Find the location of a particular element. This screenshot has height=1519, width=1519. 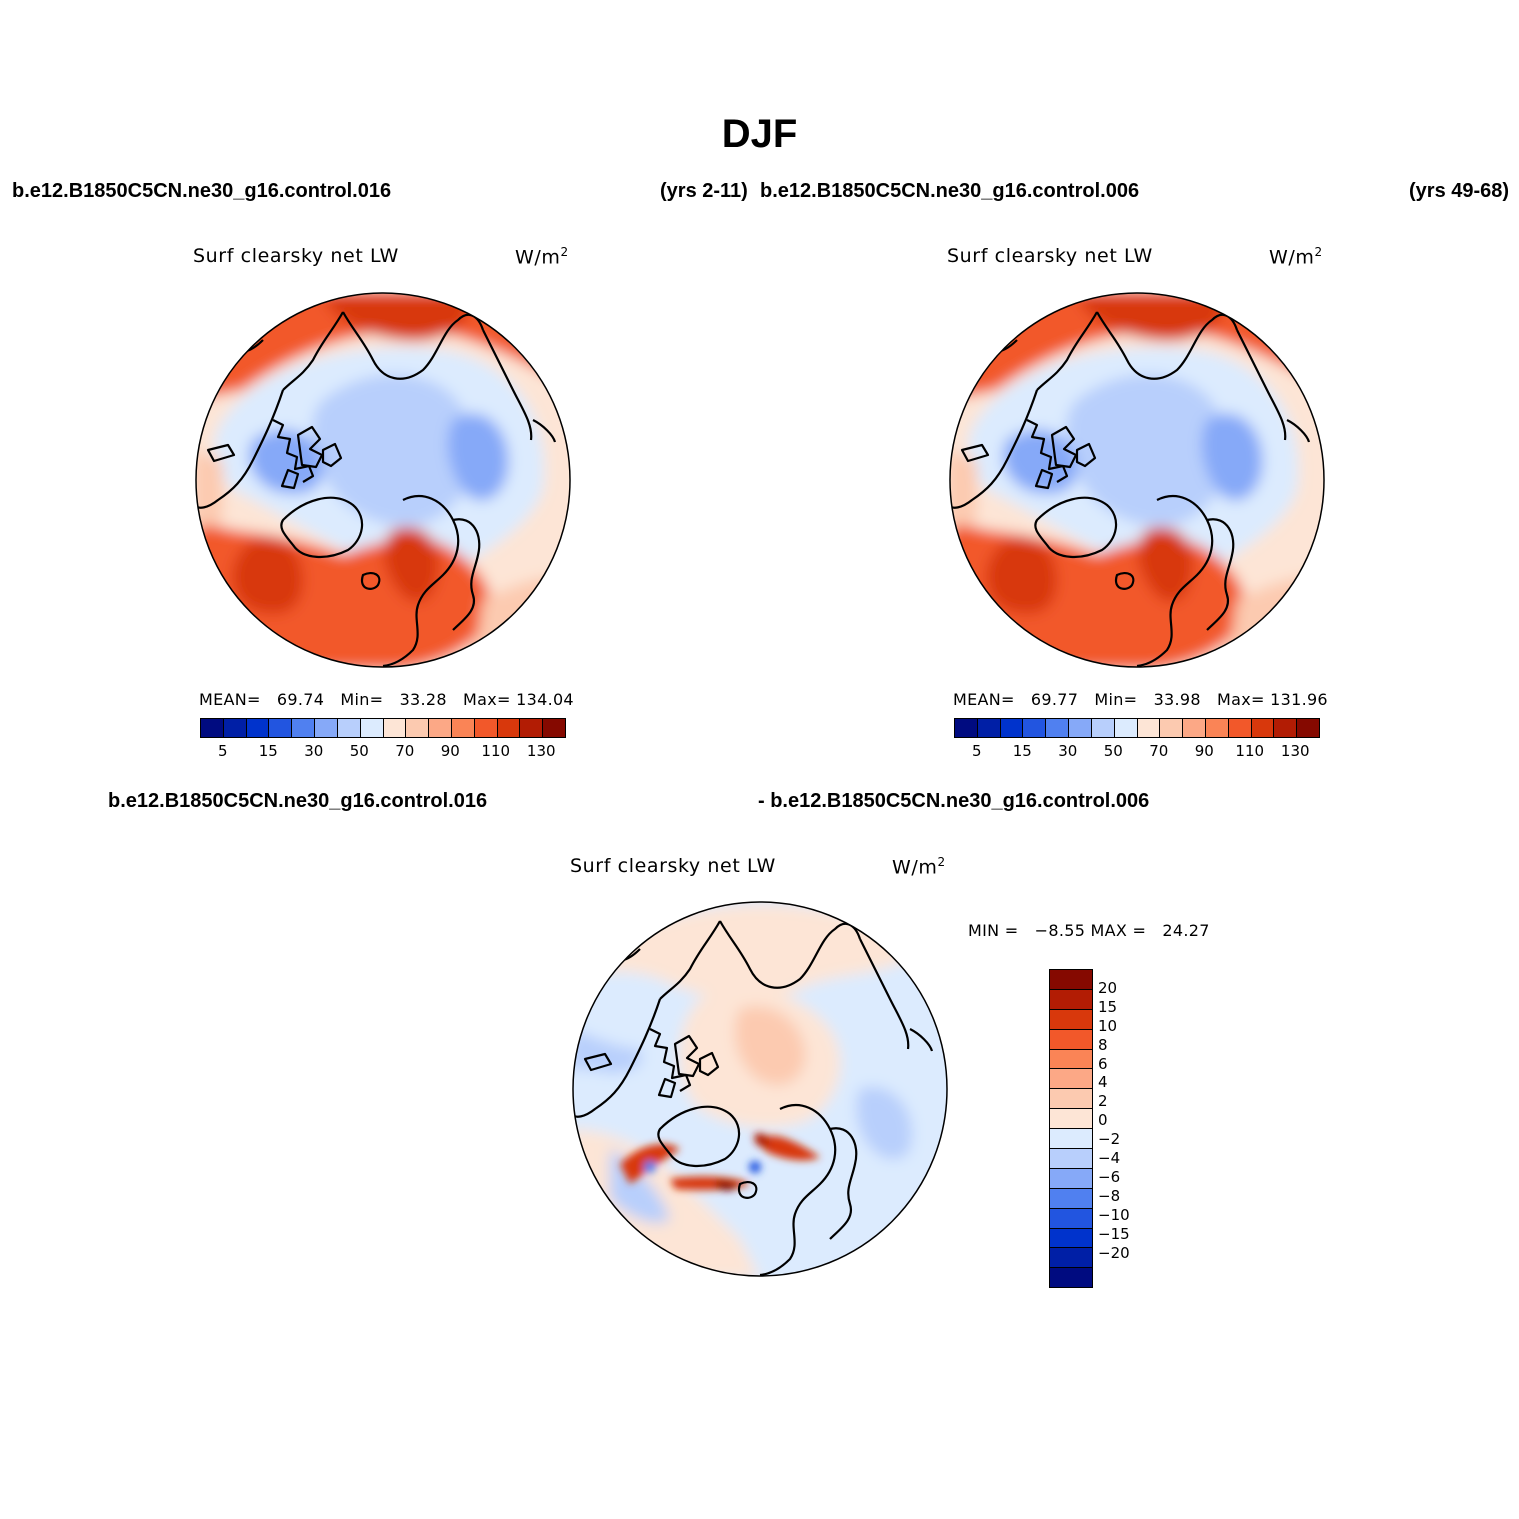

panel3-units: W/m2 is located at coordinates (919, 867).